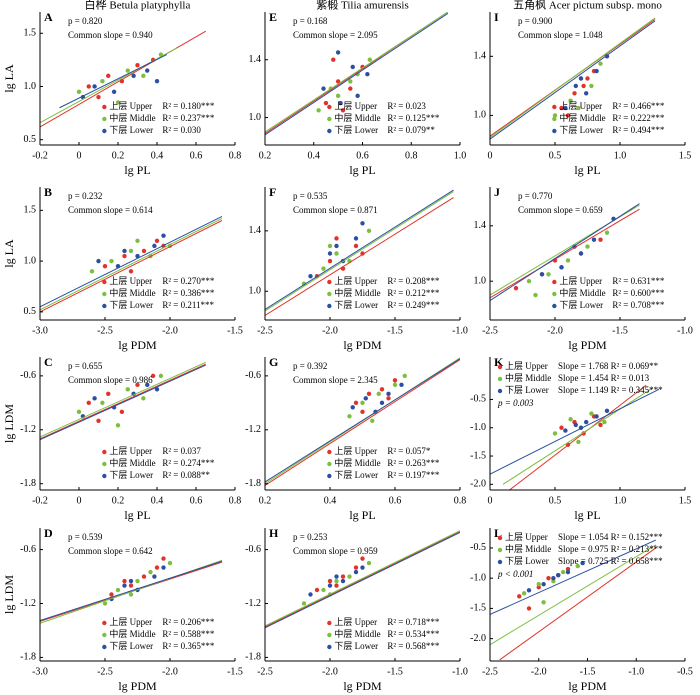  I want to click on panel-letter: A, so click(48, 17).